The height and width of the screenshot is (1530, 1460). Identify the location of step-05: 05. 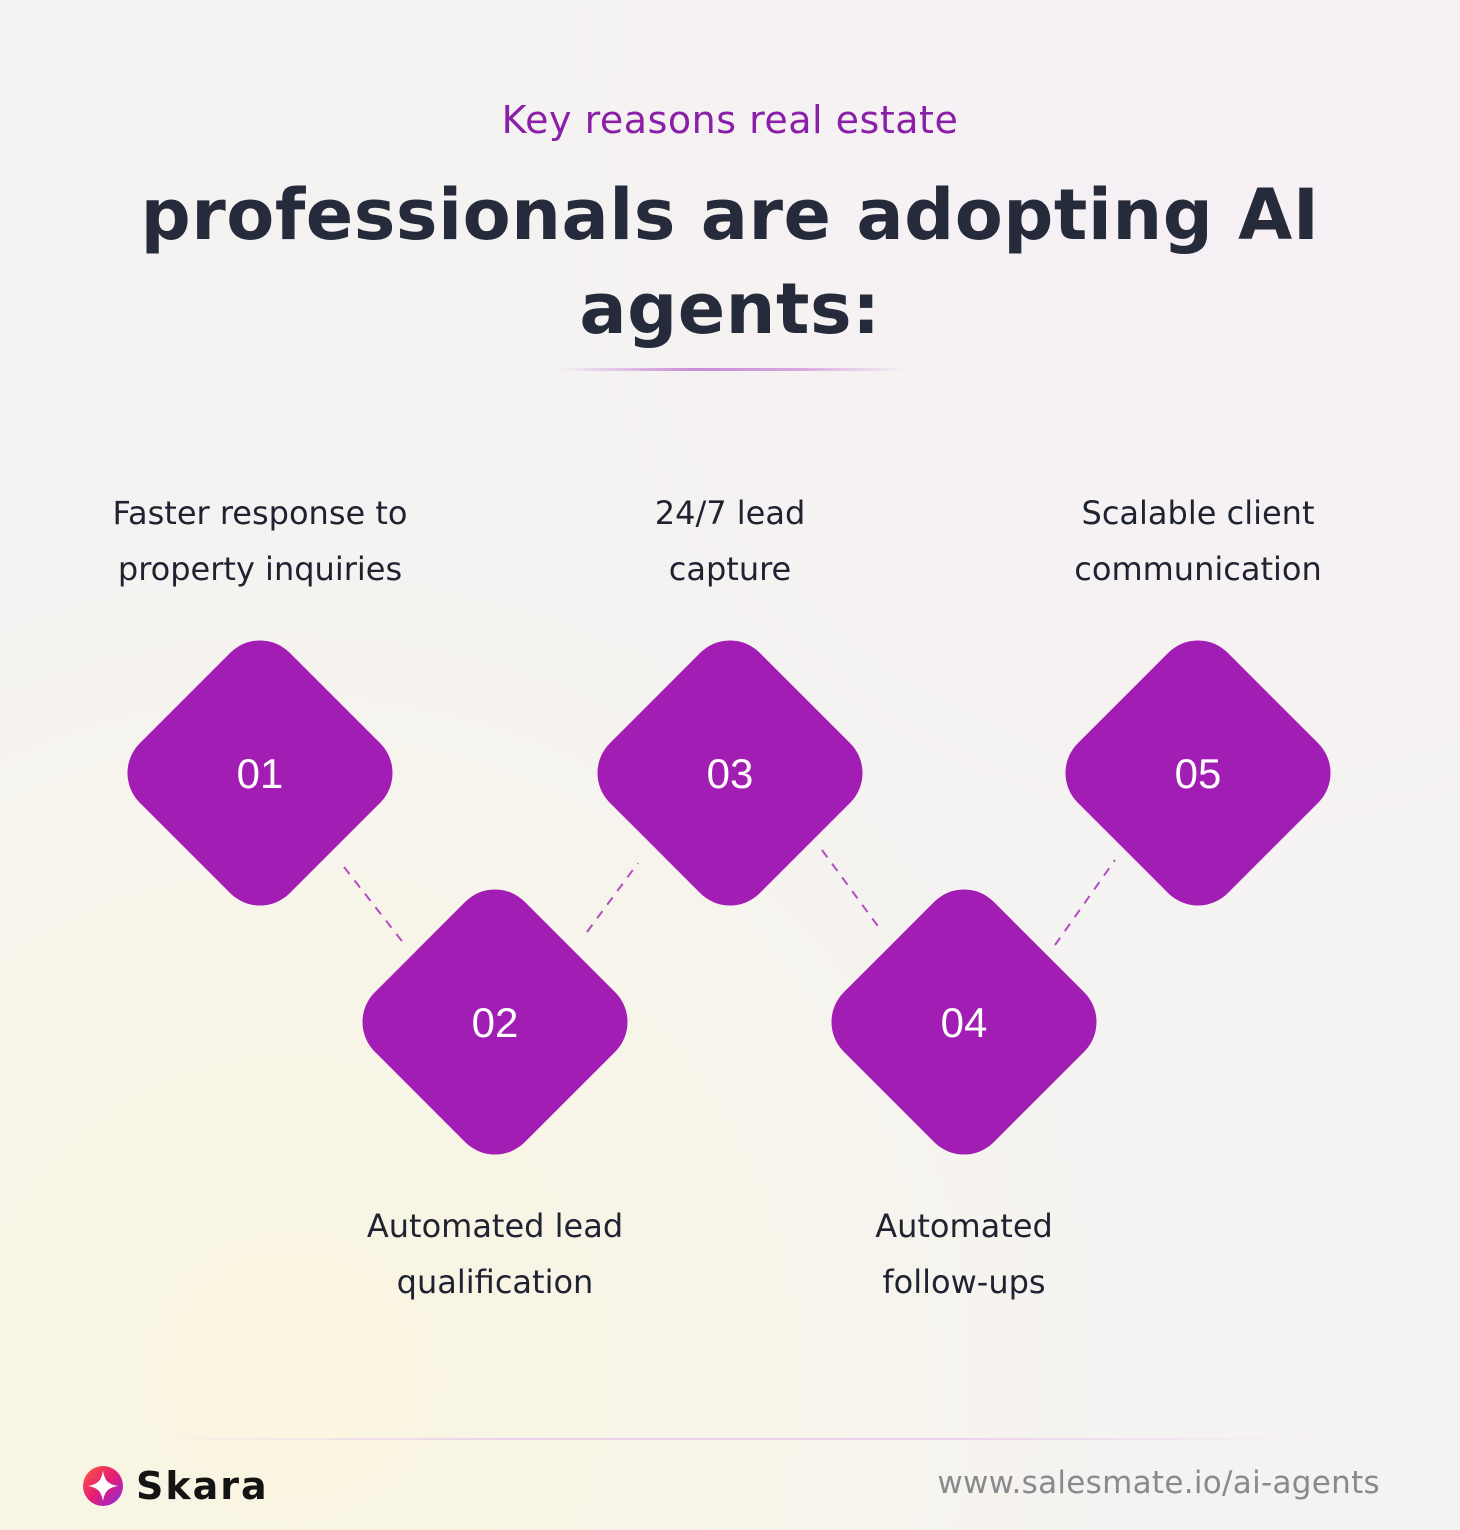
(1198, 773).